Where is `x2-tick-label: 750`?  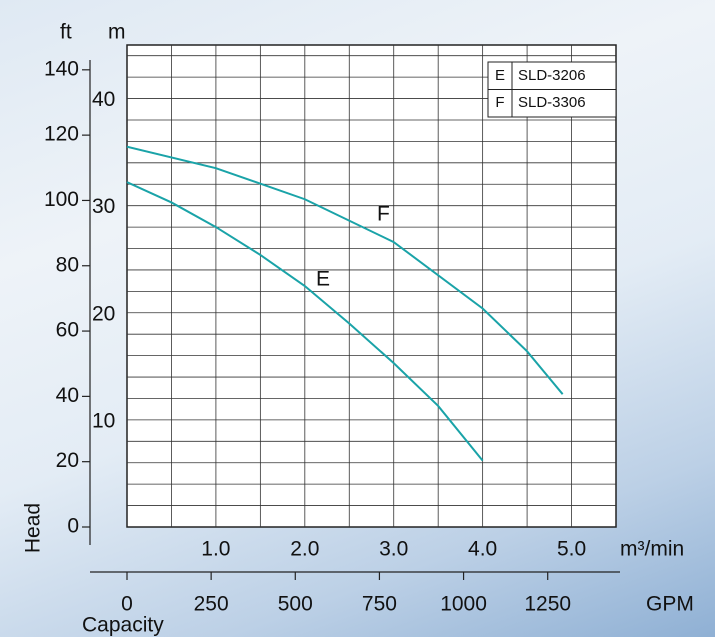
x2-tick-label: 750 is located at coordinates (379, 604).